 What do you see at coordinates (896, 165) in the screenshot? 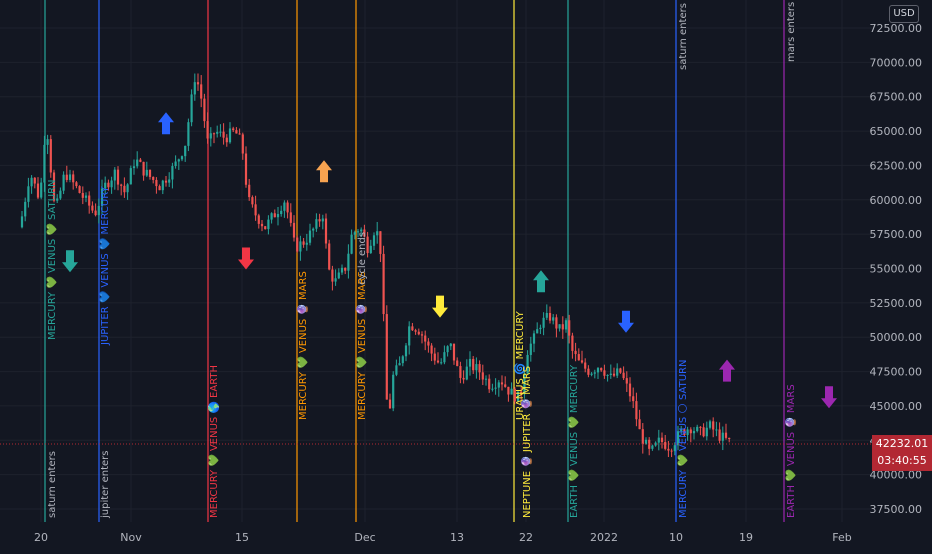
I see `price-tick-label: 62500.00` at bounding box center [896, 165].